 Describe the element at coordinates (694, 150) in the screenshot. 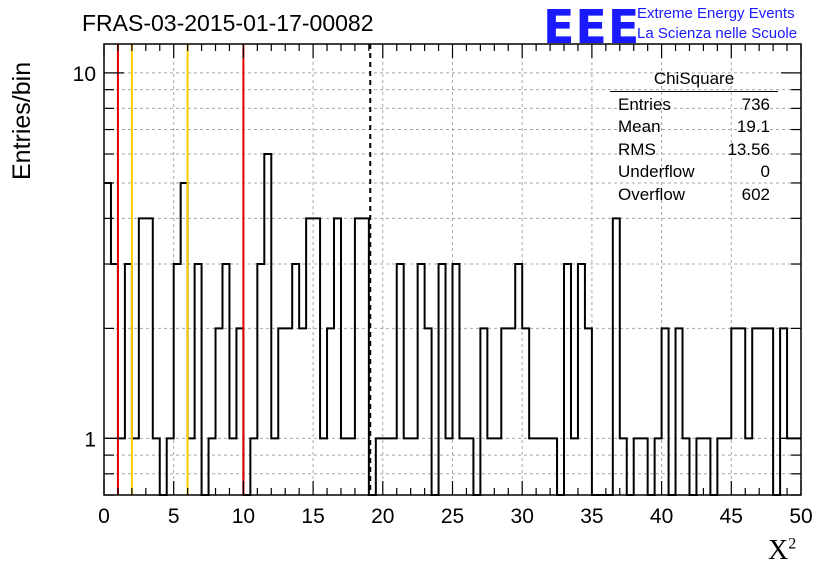

I see `stats-row-rms: RMS 13.56` at that location.